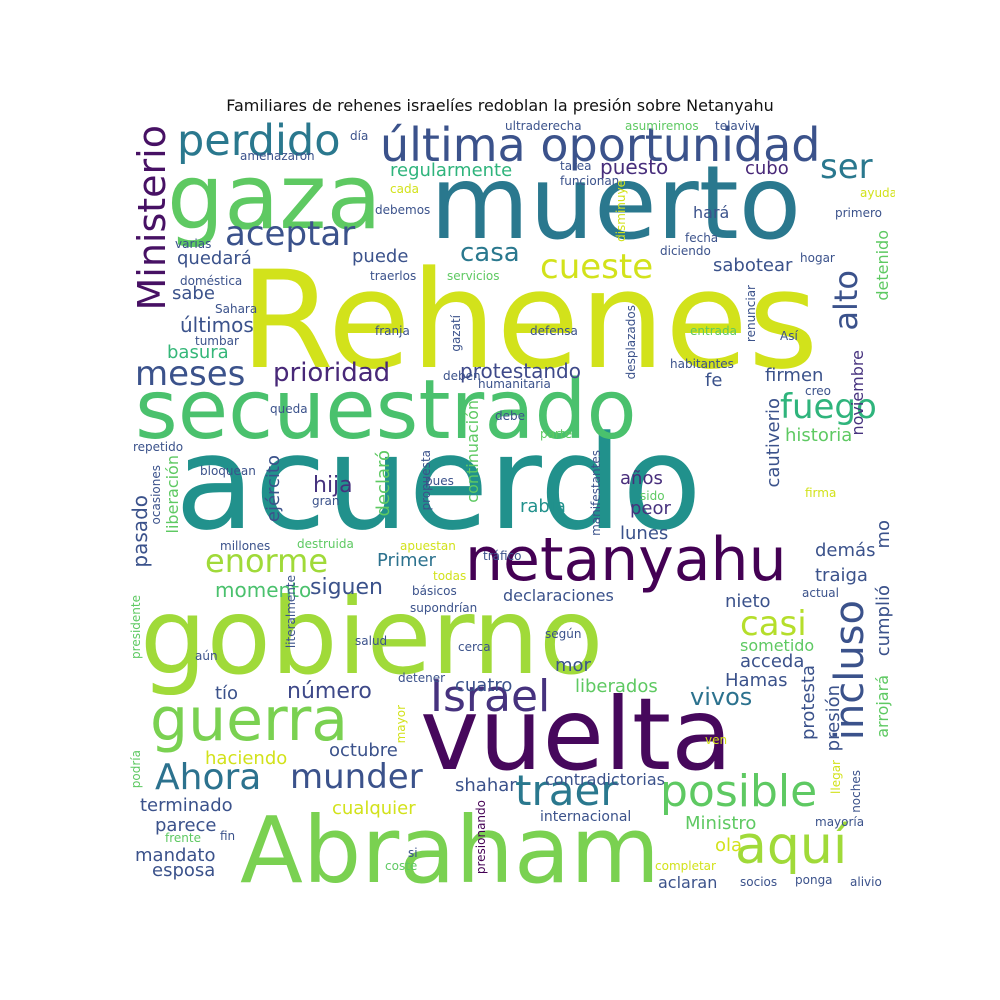 The width and height of the screenshot is (1000, 1000). I want to click on word-ola: ola, so click(729, 845).